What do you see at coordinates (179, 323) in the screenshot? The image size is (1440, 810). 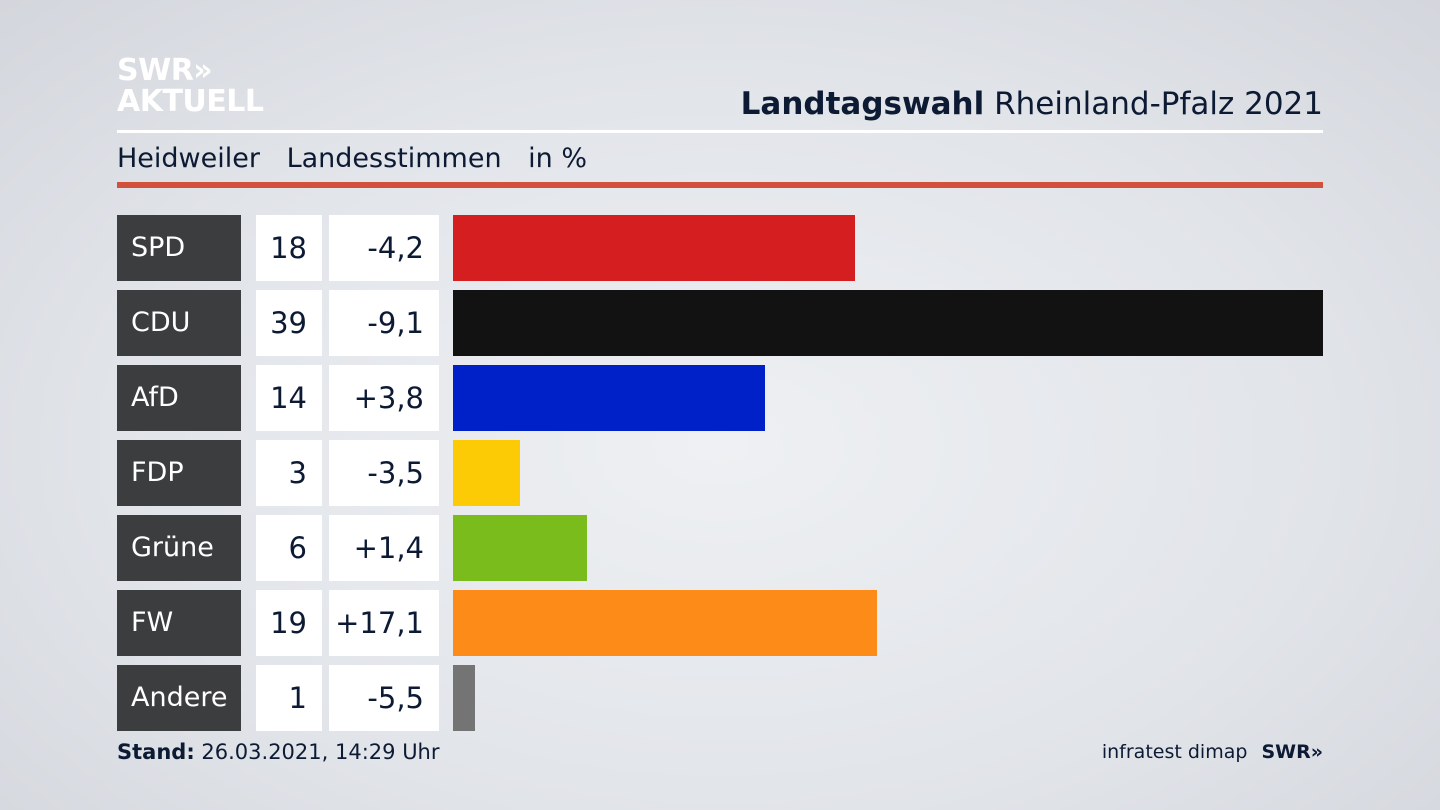 I see `party-label: CDU` at bounding box center [179, 323].